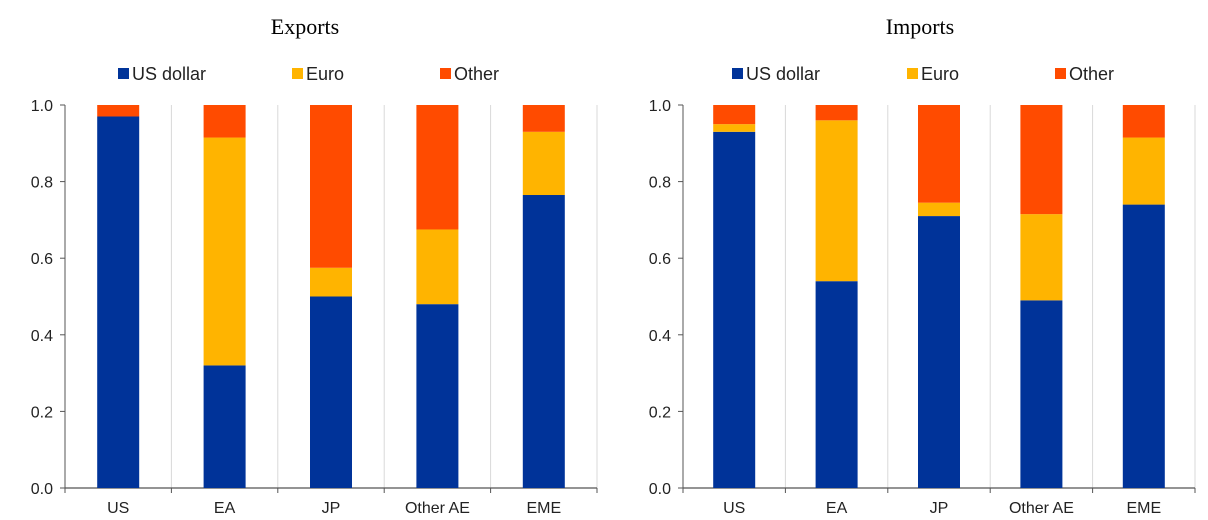 Image resolution: width=1208 pixels, height=520 pixels. Describe the element at coordinates (1143, 508) in the screenshot. I see `imports-x-tick-label: EME` at that location.